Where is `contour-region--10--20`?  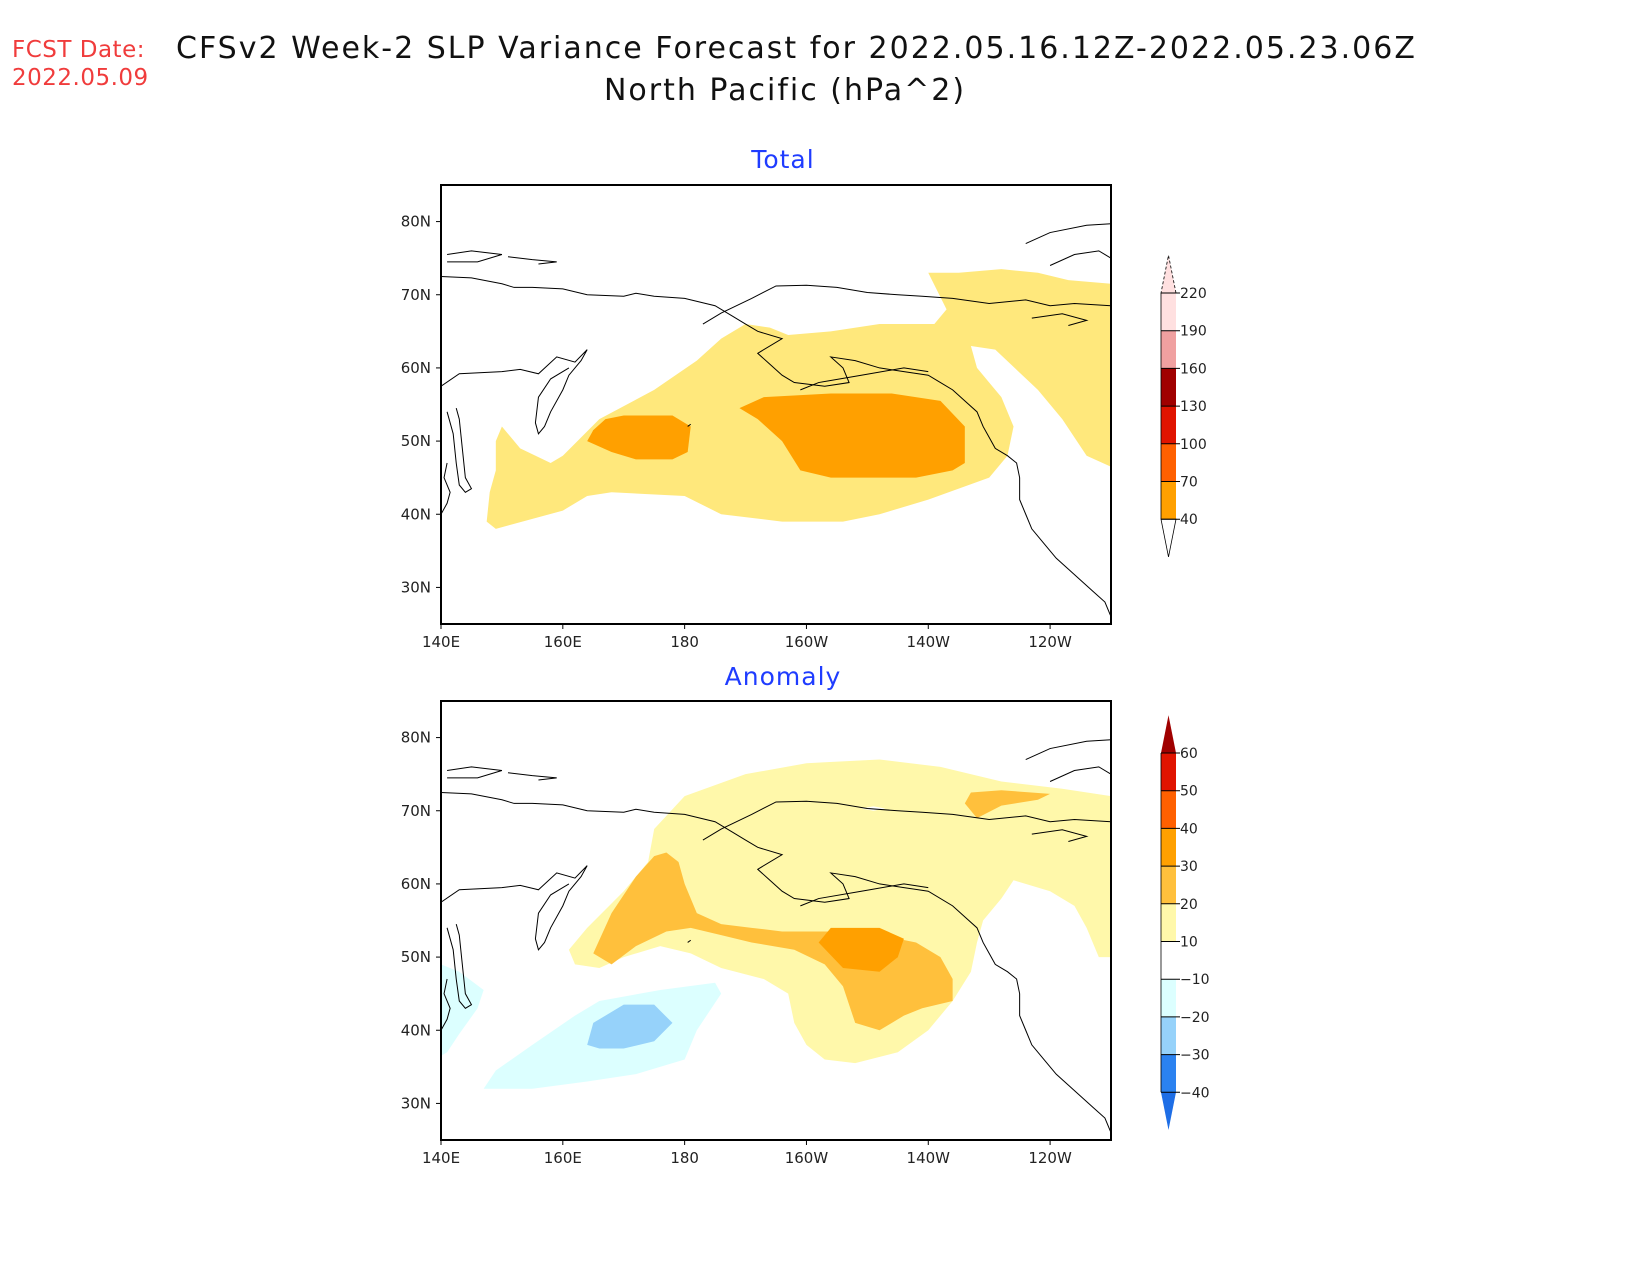 contour-region--10--20 is located at coordinates (462, 1010).